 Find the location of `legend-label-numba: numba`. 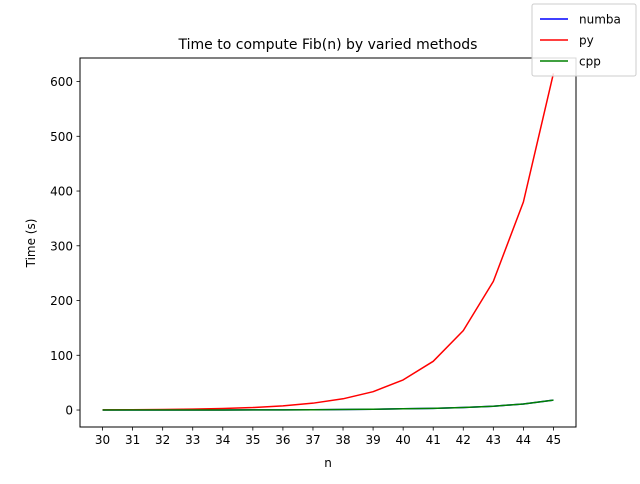

legend-label-numba: numba is located at coordinates (600, 20).